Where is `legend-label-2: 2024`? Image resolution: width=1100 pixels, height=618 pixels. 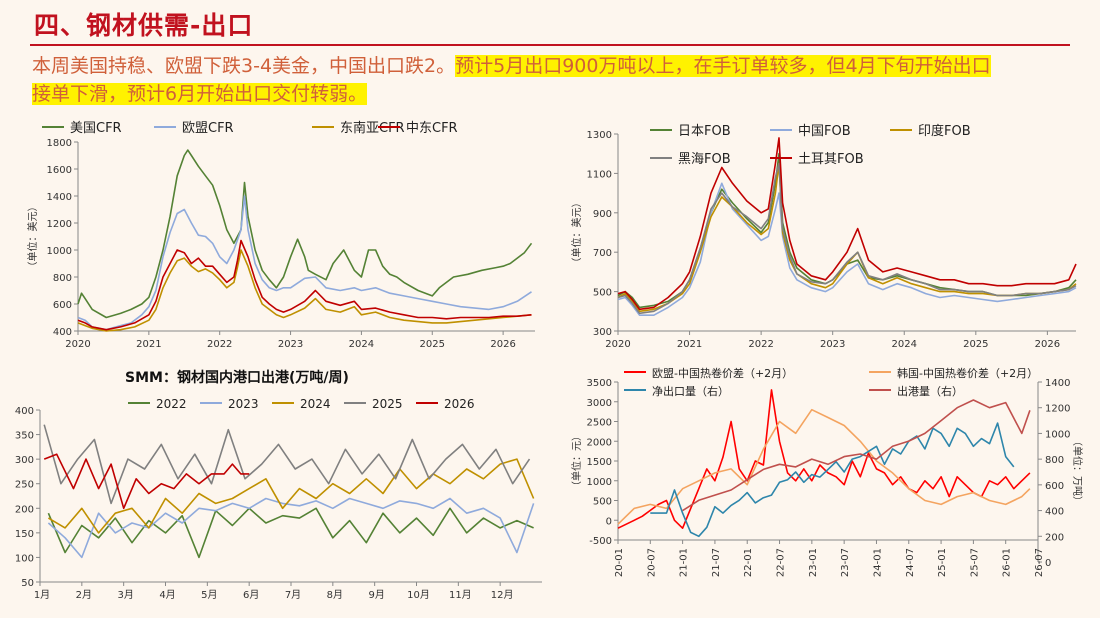 legend-label-2: 2024 is located at coordinates (315, 404).